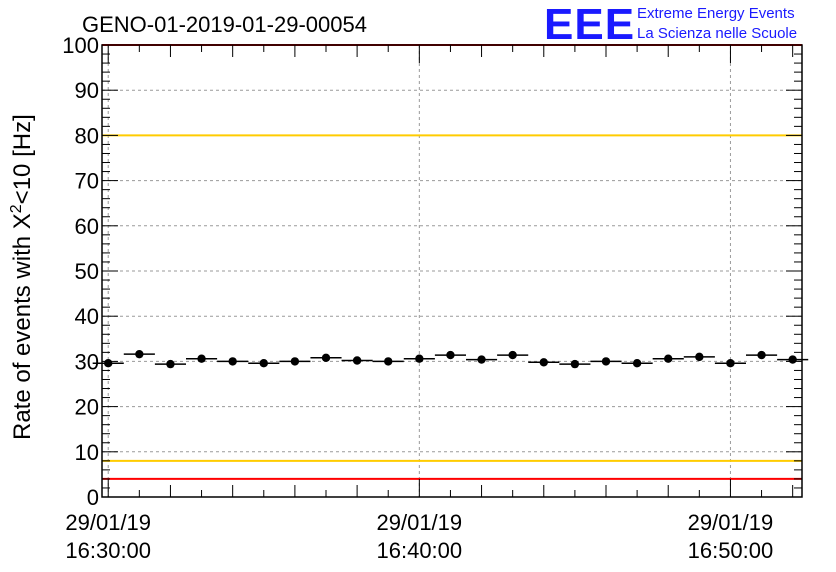 Image resolution: width=836 pixels, height=572 pixels. What do you see at coordinates (731, 550) in the screenshot?
I see `x-tick-time: 16:50:00` at bounding box center [731, 550].